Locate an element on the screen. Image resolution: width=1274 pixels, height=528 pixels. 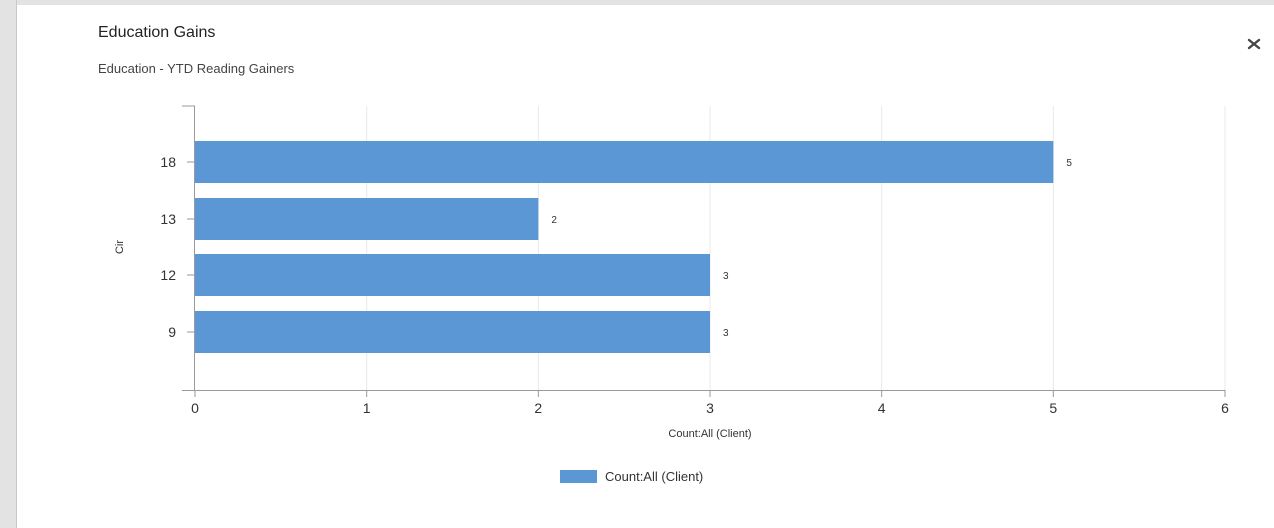
x-tick-label: 6 is located at coordinates (1225, 408).